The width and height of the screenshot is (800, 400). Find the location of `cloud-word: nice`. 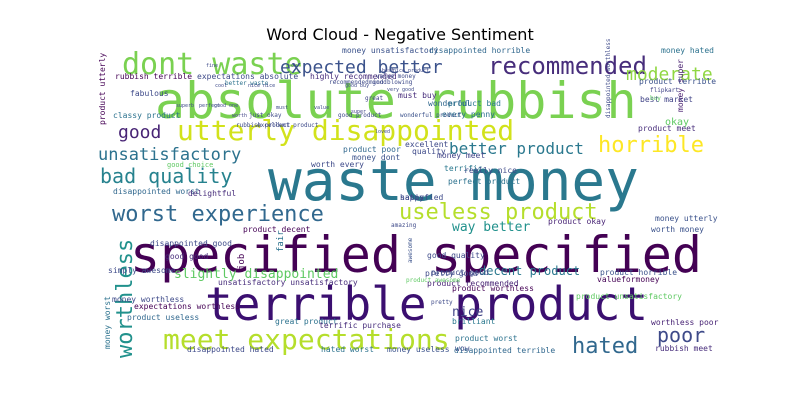

cloud-word: nice is located at coordinates (467, 312).